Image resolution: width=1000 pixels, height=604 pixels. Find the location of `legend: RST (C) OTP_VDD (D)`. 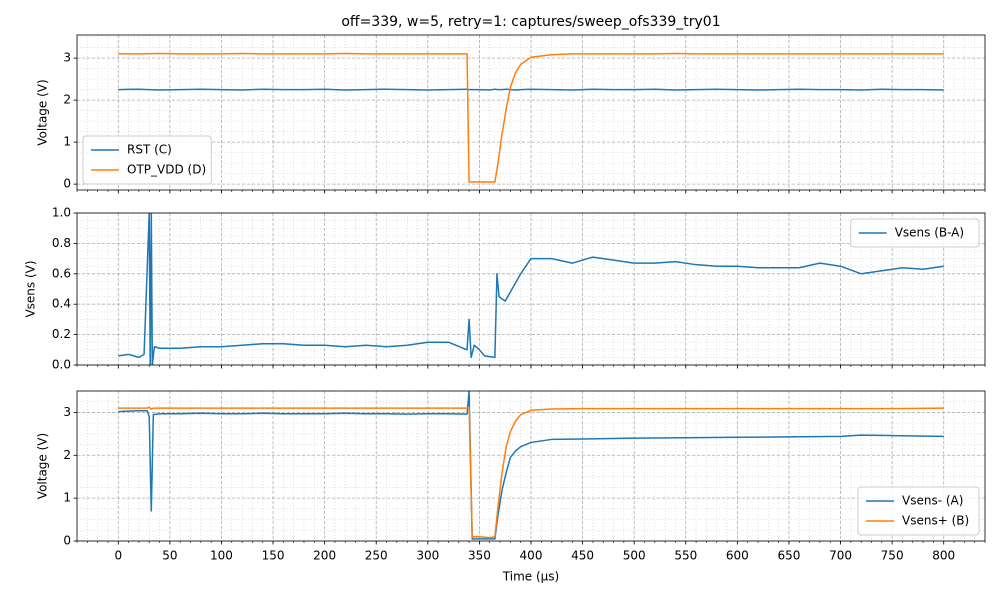

legend: RST (C) OTP_VDD (D) is located at coordinates (147, 160).